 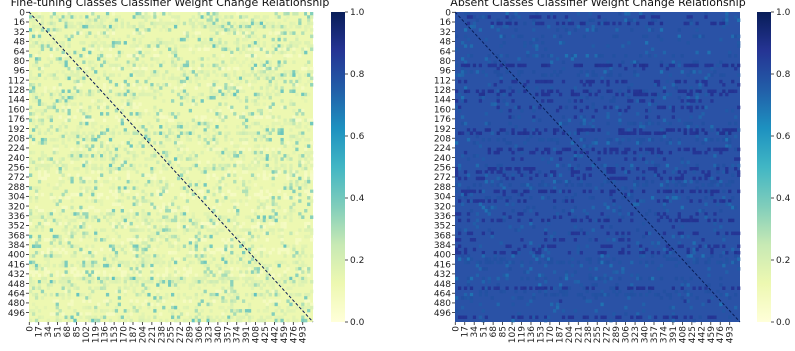 What do you see at coordinates (162, 334) in the screenshot?
I see `x-tick-label: 238` at bounding box center [162, 334].